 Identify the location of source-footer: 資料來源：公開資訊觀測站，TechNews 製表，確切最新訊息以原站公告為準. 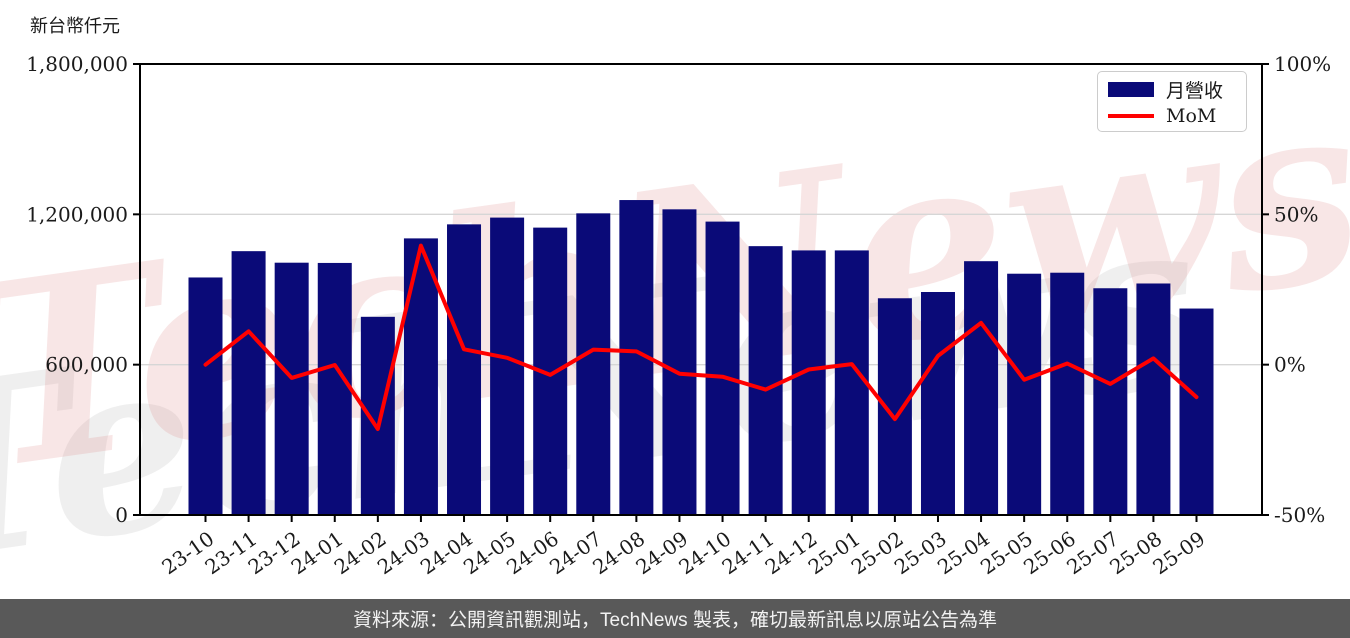
(675, 618).